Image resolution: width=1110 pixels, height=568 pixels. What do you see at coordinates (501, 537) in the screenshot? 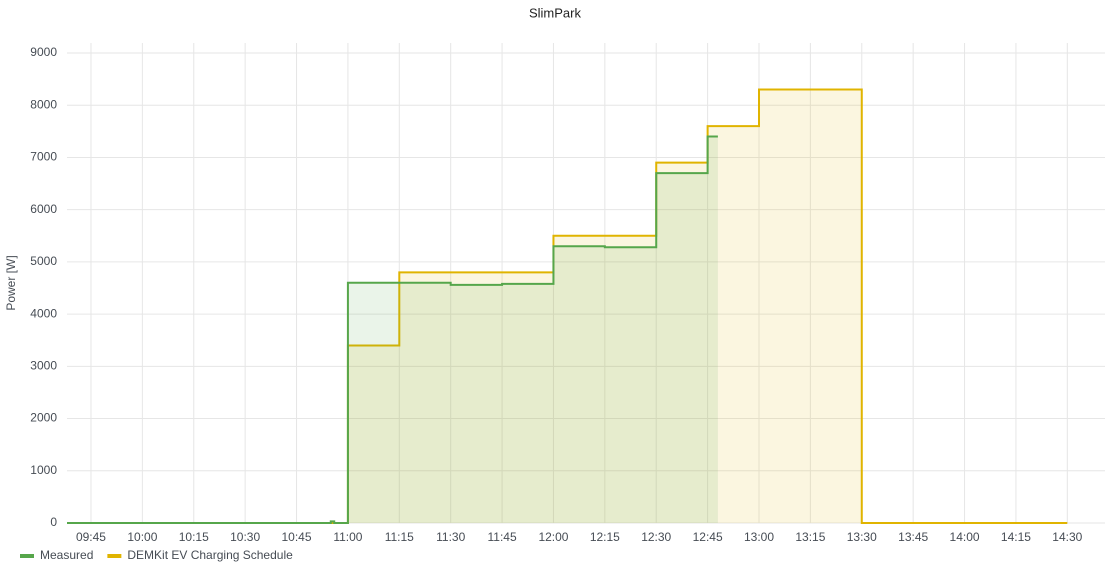
I see `x-tick-label: 11:45` at bounding box center [501, 537].